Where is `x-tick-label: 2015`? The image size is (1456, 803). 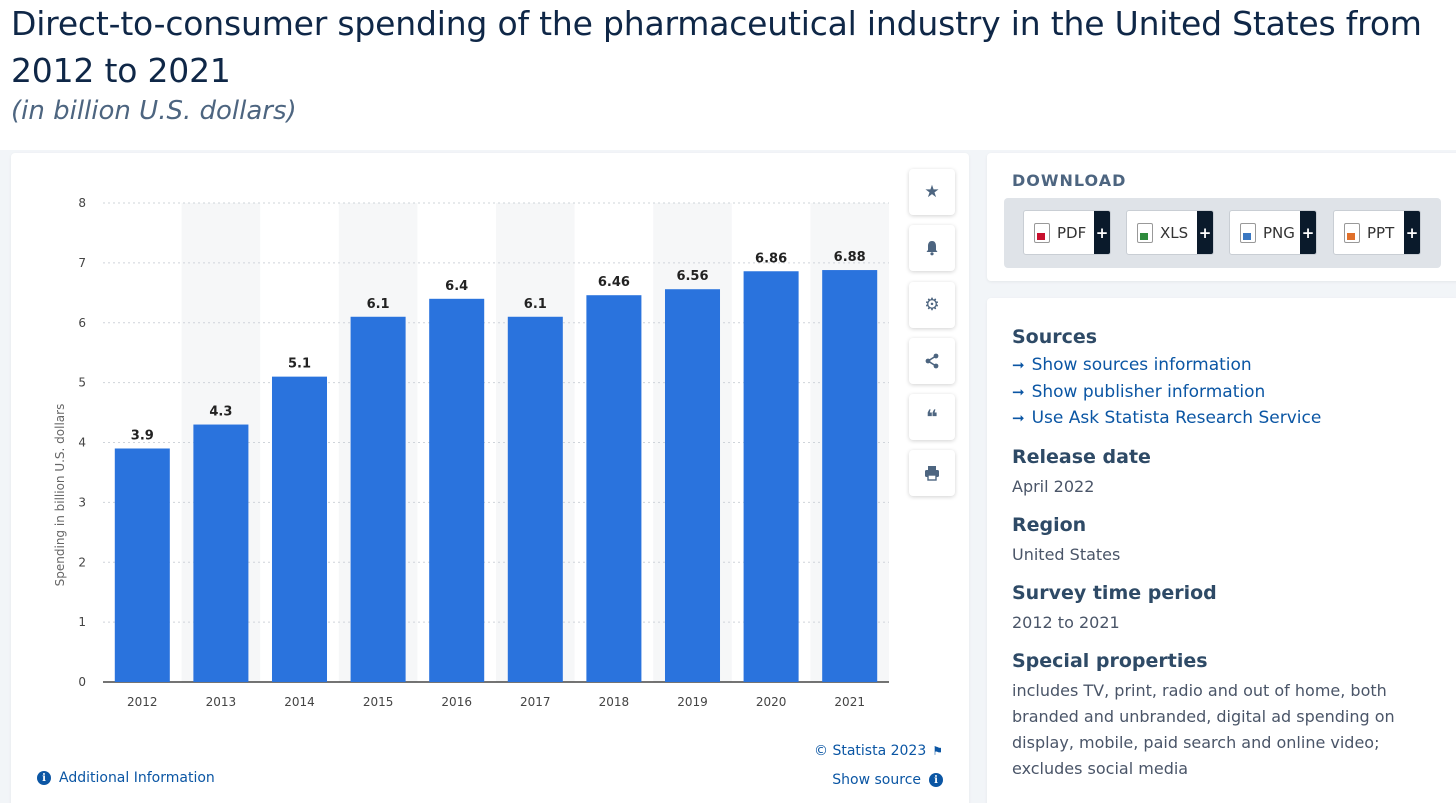
x-tick-label: 2015 is located at coordinates (378, 702).